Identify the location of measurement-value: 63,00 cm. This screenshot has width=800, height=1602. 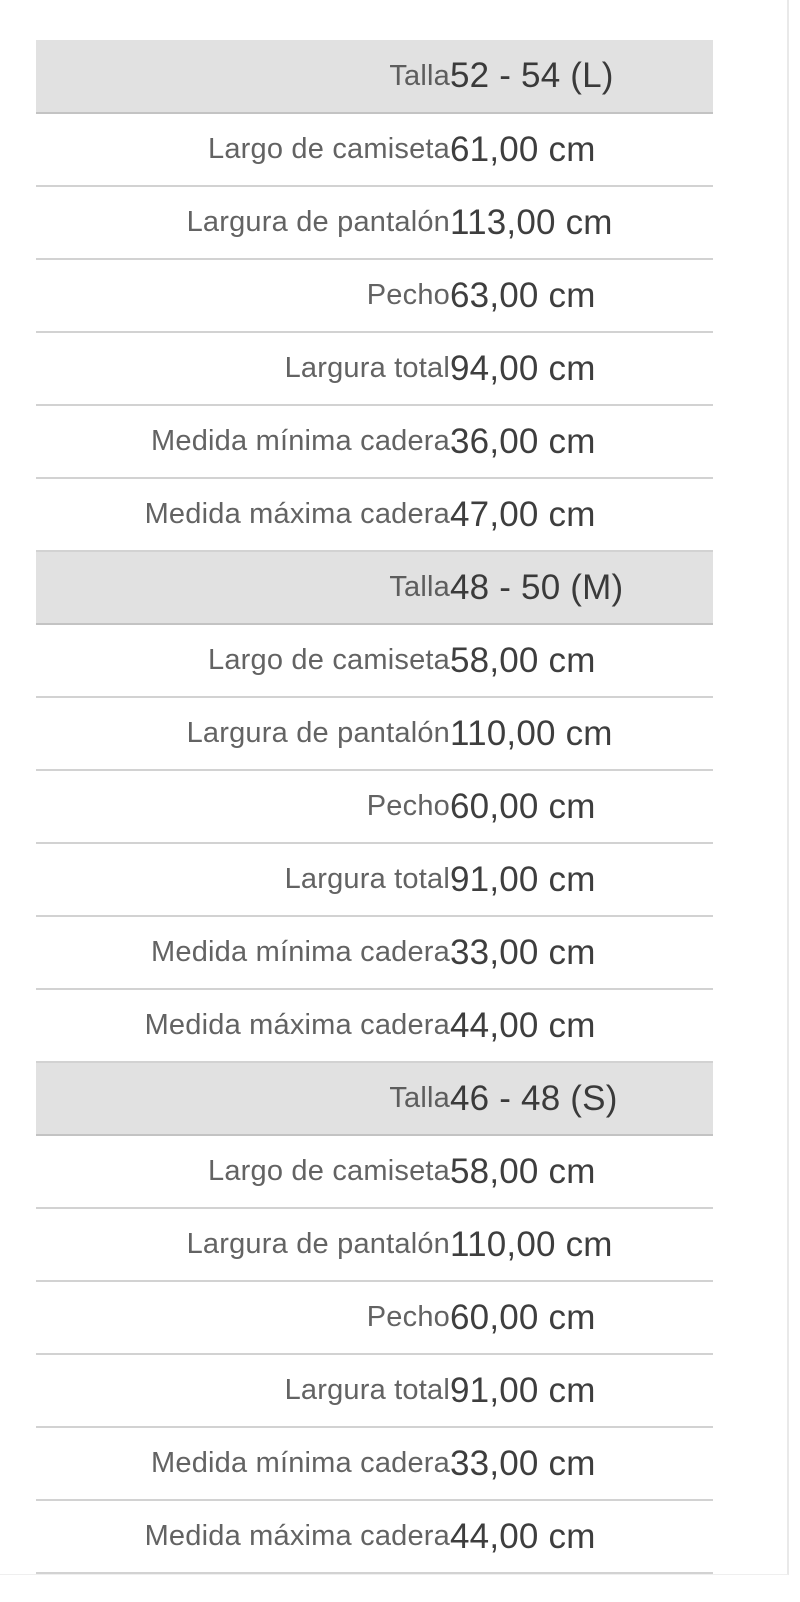
(581, 296).